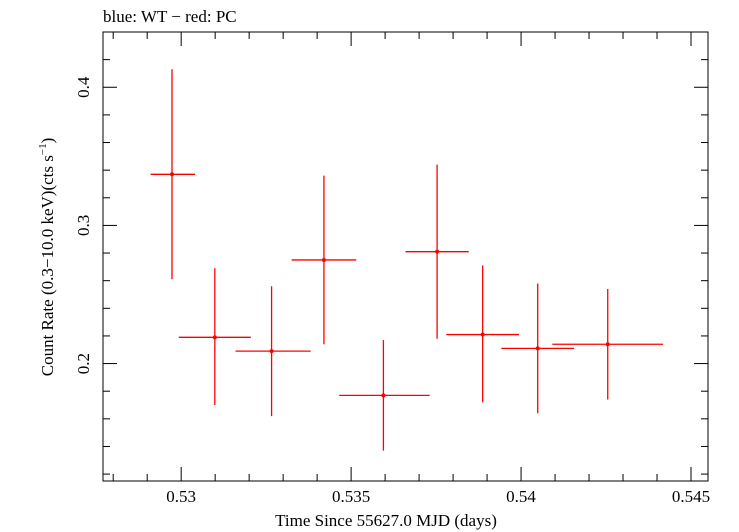  What do you see at coordinates (521, 496) in the screenshot?
I see `x-tick-label: 0.54` at bounding box center [521, 496].